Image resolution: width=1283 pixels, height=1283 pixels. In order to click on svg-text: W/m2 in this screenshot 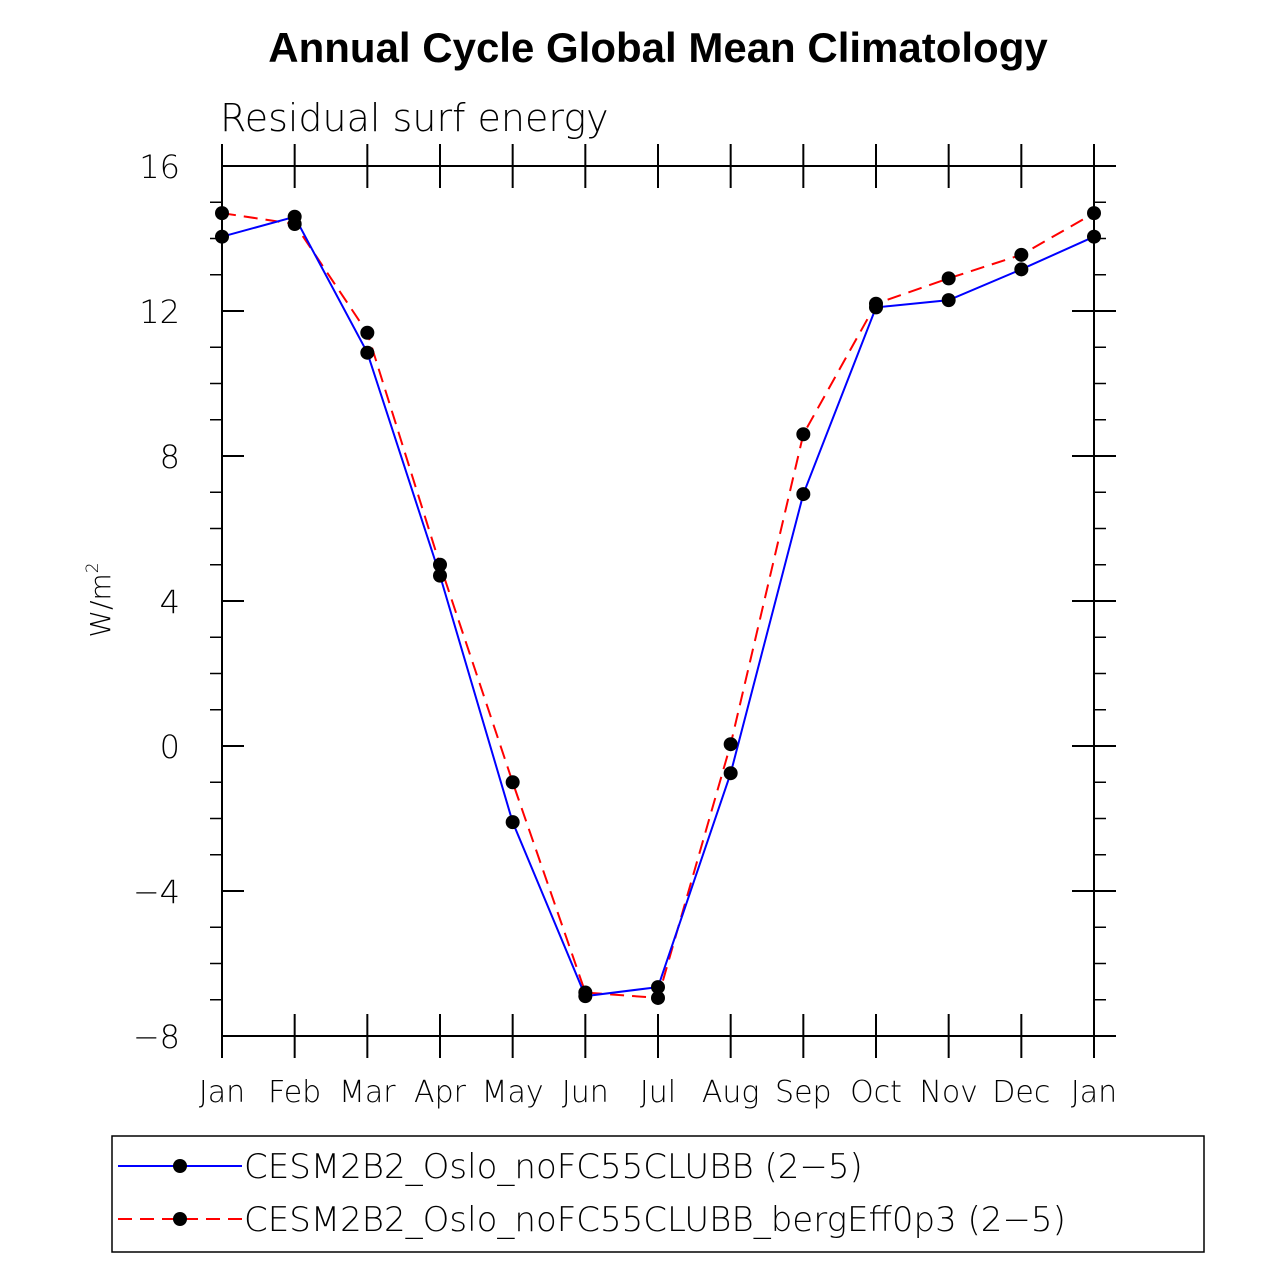, I will do `click(100, 599)`.